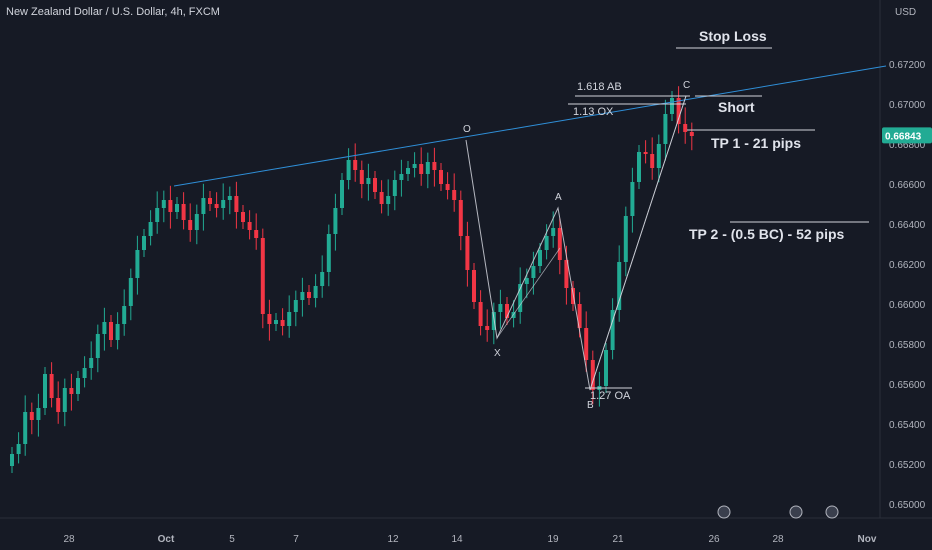 The width and height of the screenshot is (932, 550). What do you see at coordinates (467, 129) in the screenshot?
I see `pattern-point-label: O` at bounding box center [467, 129].